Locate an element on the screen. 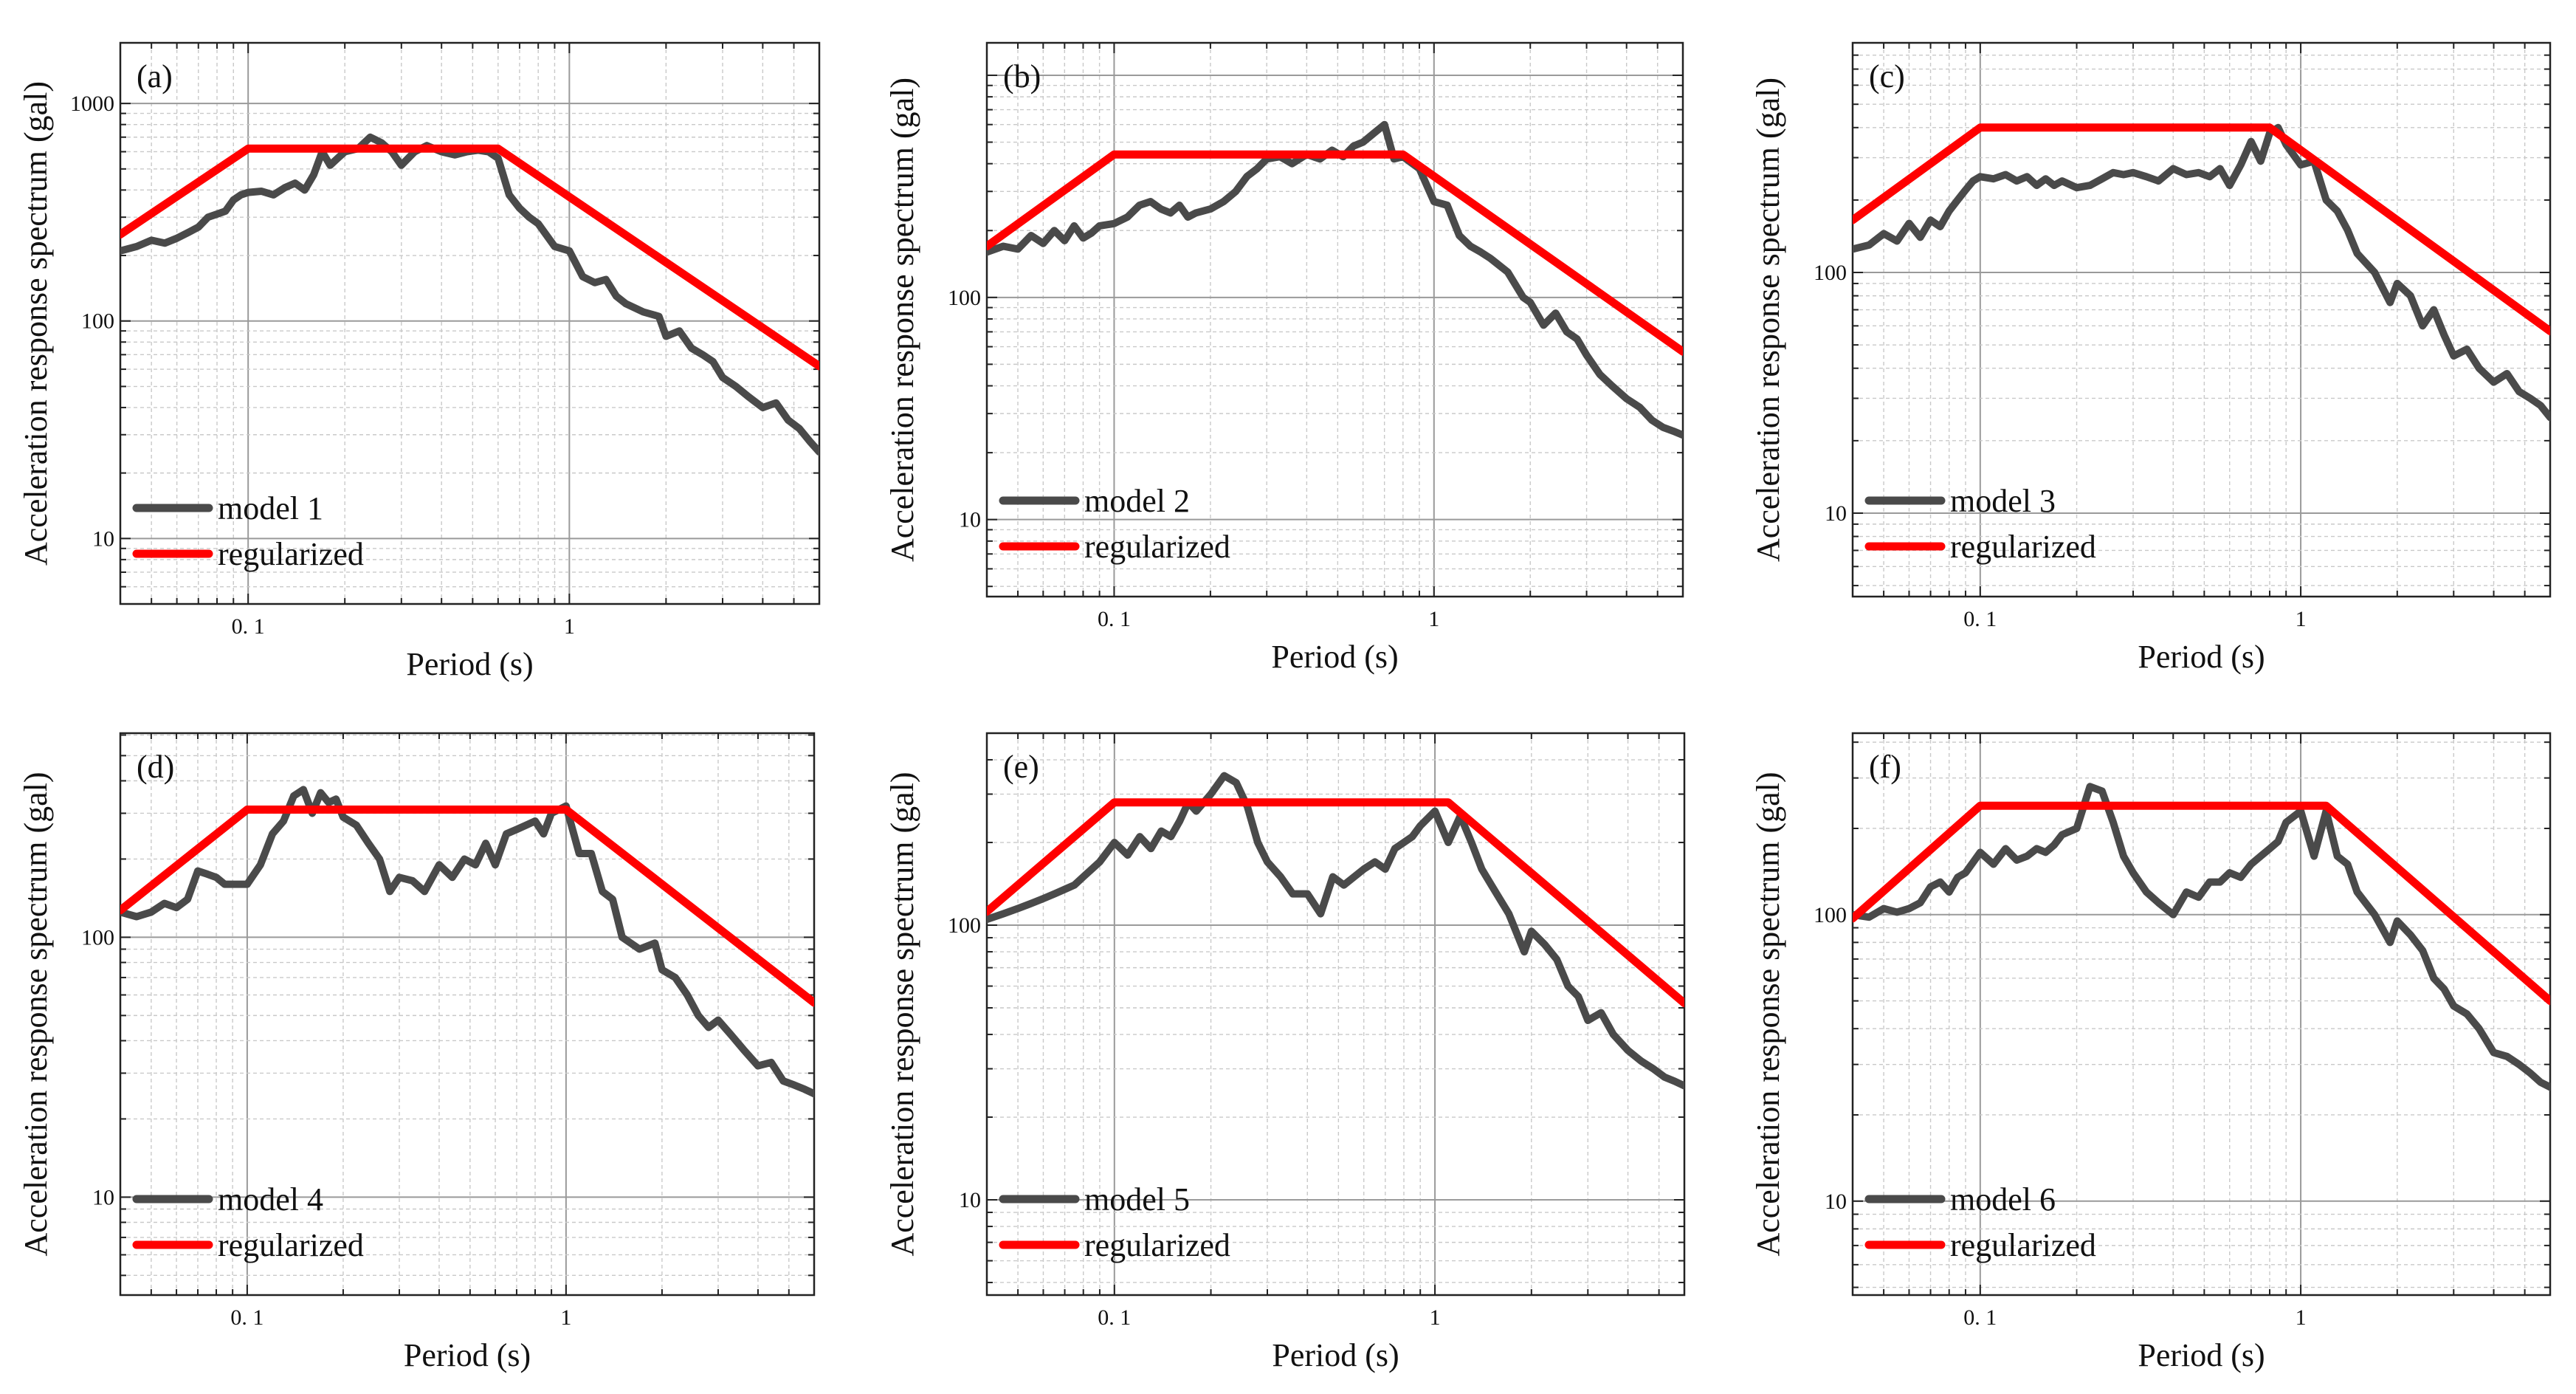 This screenshot has height=1394, width=2576. tick-marks-b is located at coordinates (1335, 320).